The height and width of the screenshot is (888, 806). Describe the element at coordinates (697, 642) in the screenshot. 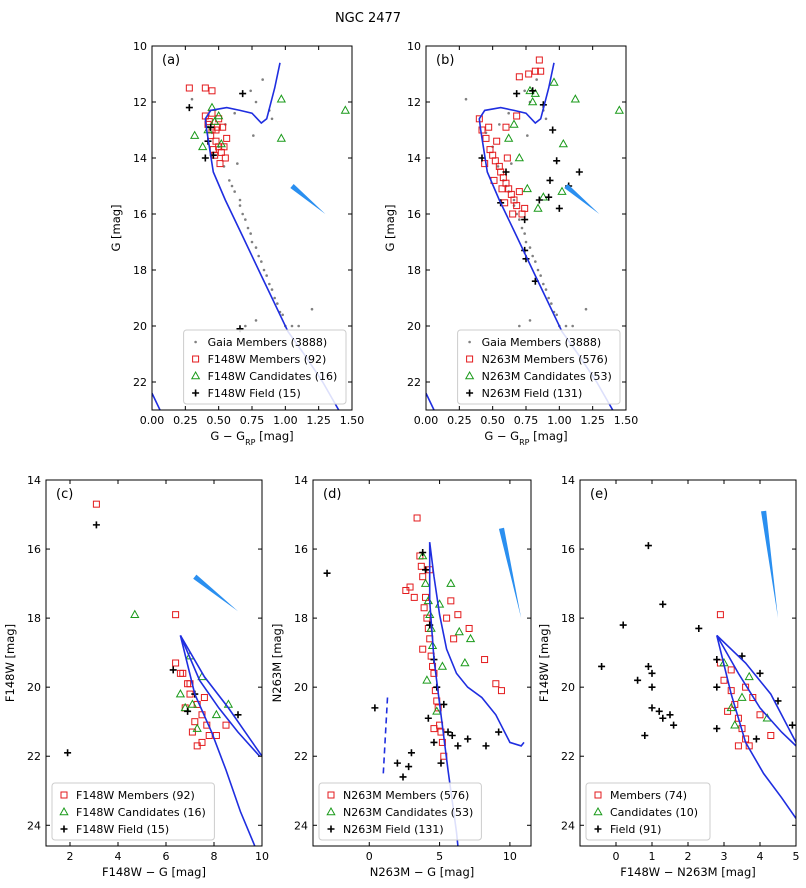

I see `panel-e-series-plus` at that location.